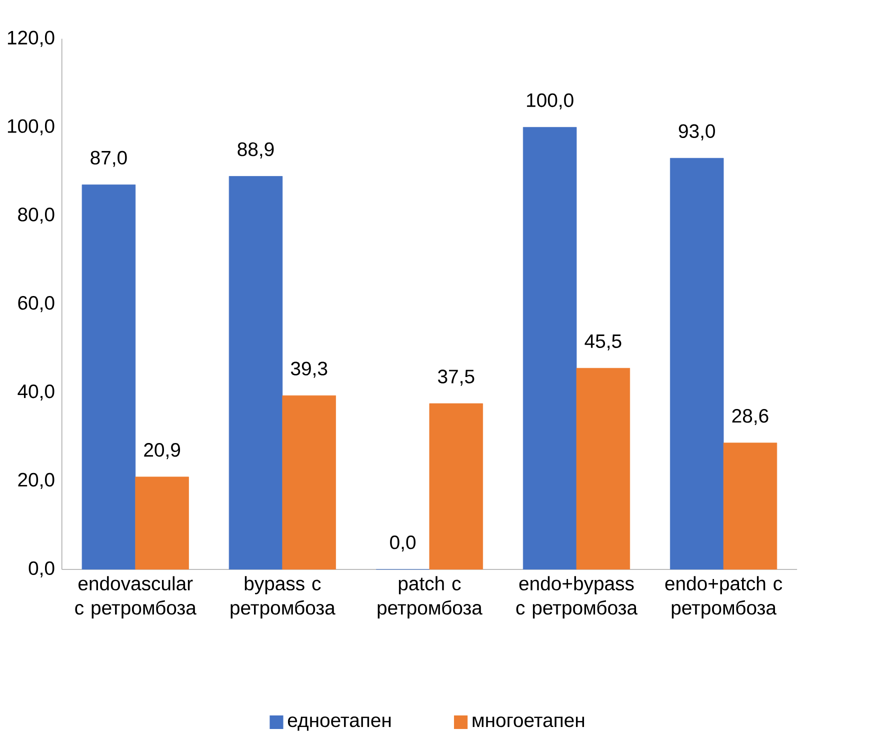 This screenshot has width=889, height=753. What do you see at coordinates (135, 597) in the screenshot?
I see `x-tick-label: endovascular с ретромбоза` at bounding box center [135, 597].